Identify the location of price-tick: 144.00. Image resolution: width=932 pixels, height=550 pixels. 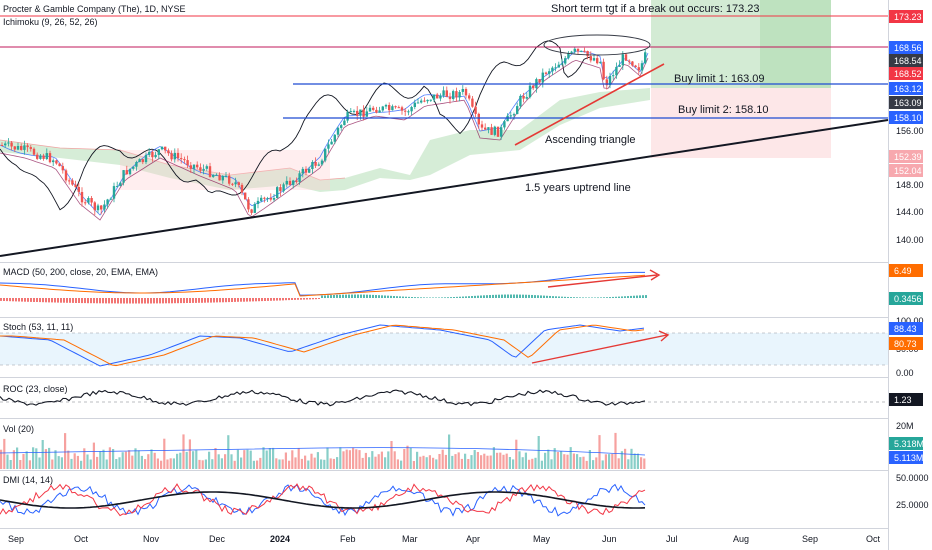
(910, 212).